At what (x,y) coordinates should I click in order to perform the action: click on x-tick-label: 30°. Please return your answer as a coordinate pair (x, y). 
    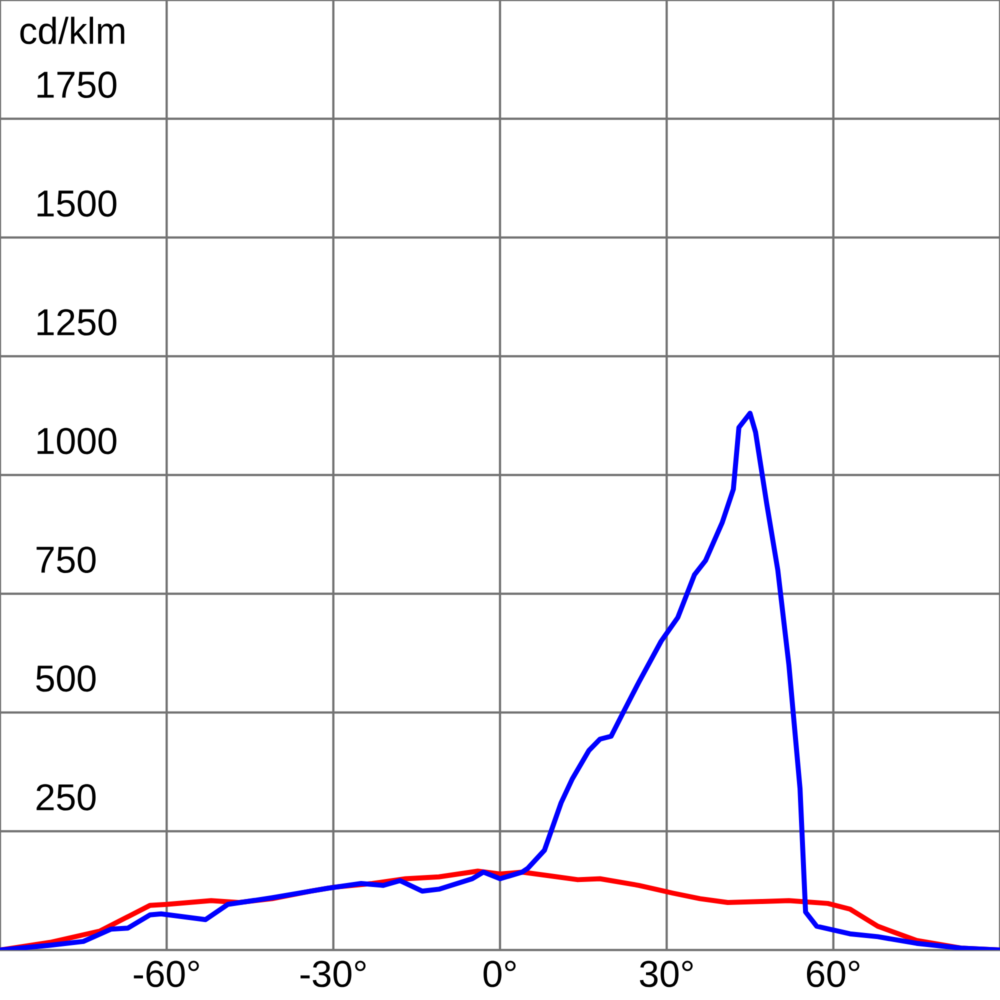
    Looking at the image, I should click on (666, 974).